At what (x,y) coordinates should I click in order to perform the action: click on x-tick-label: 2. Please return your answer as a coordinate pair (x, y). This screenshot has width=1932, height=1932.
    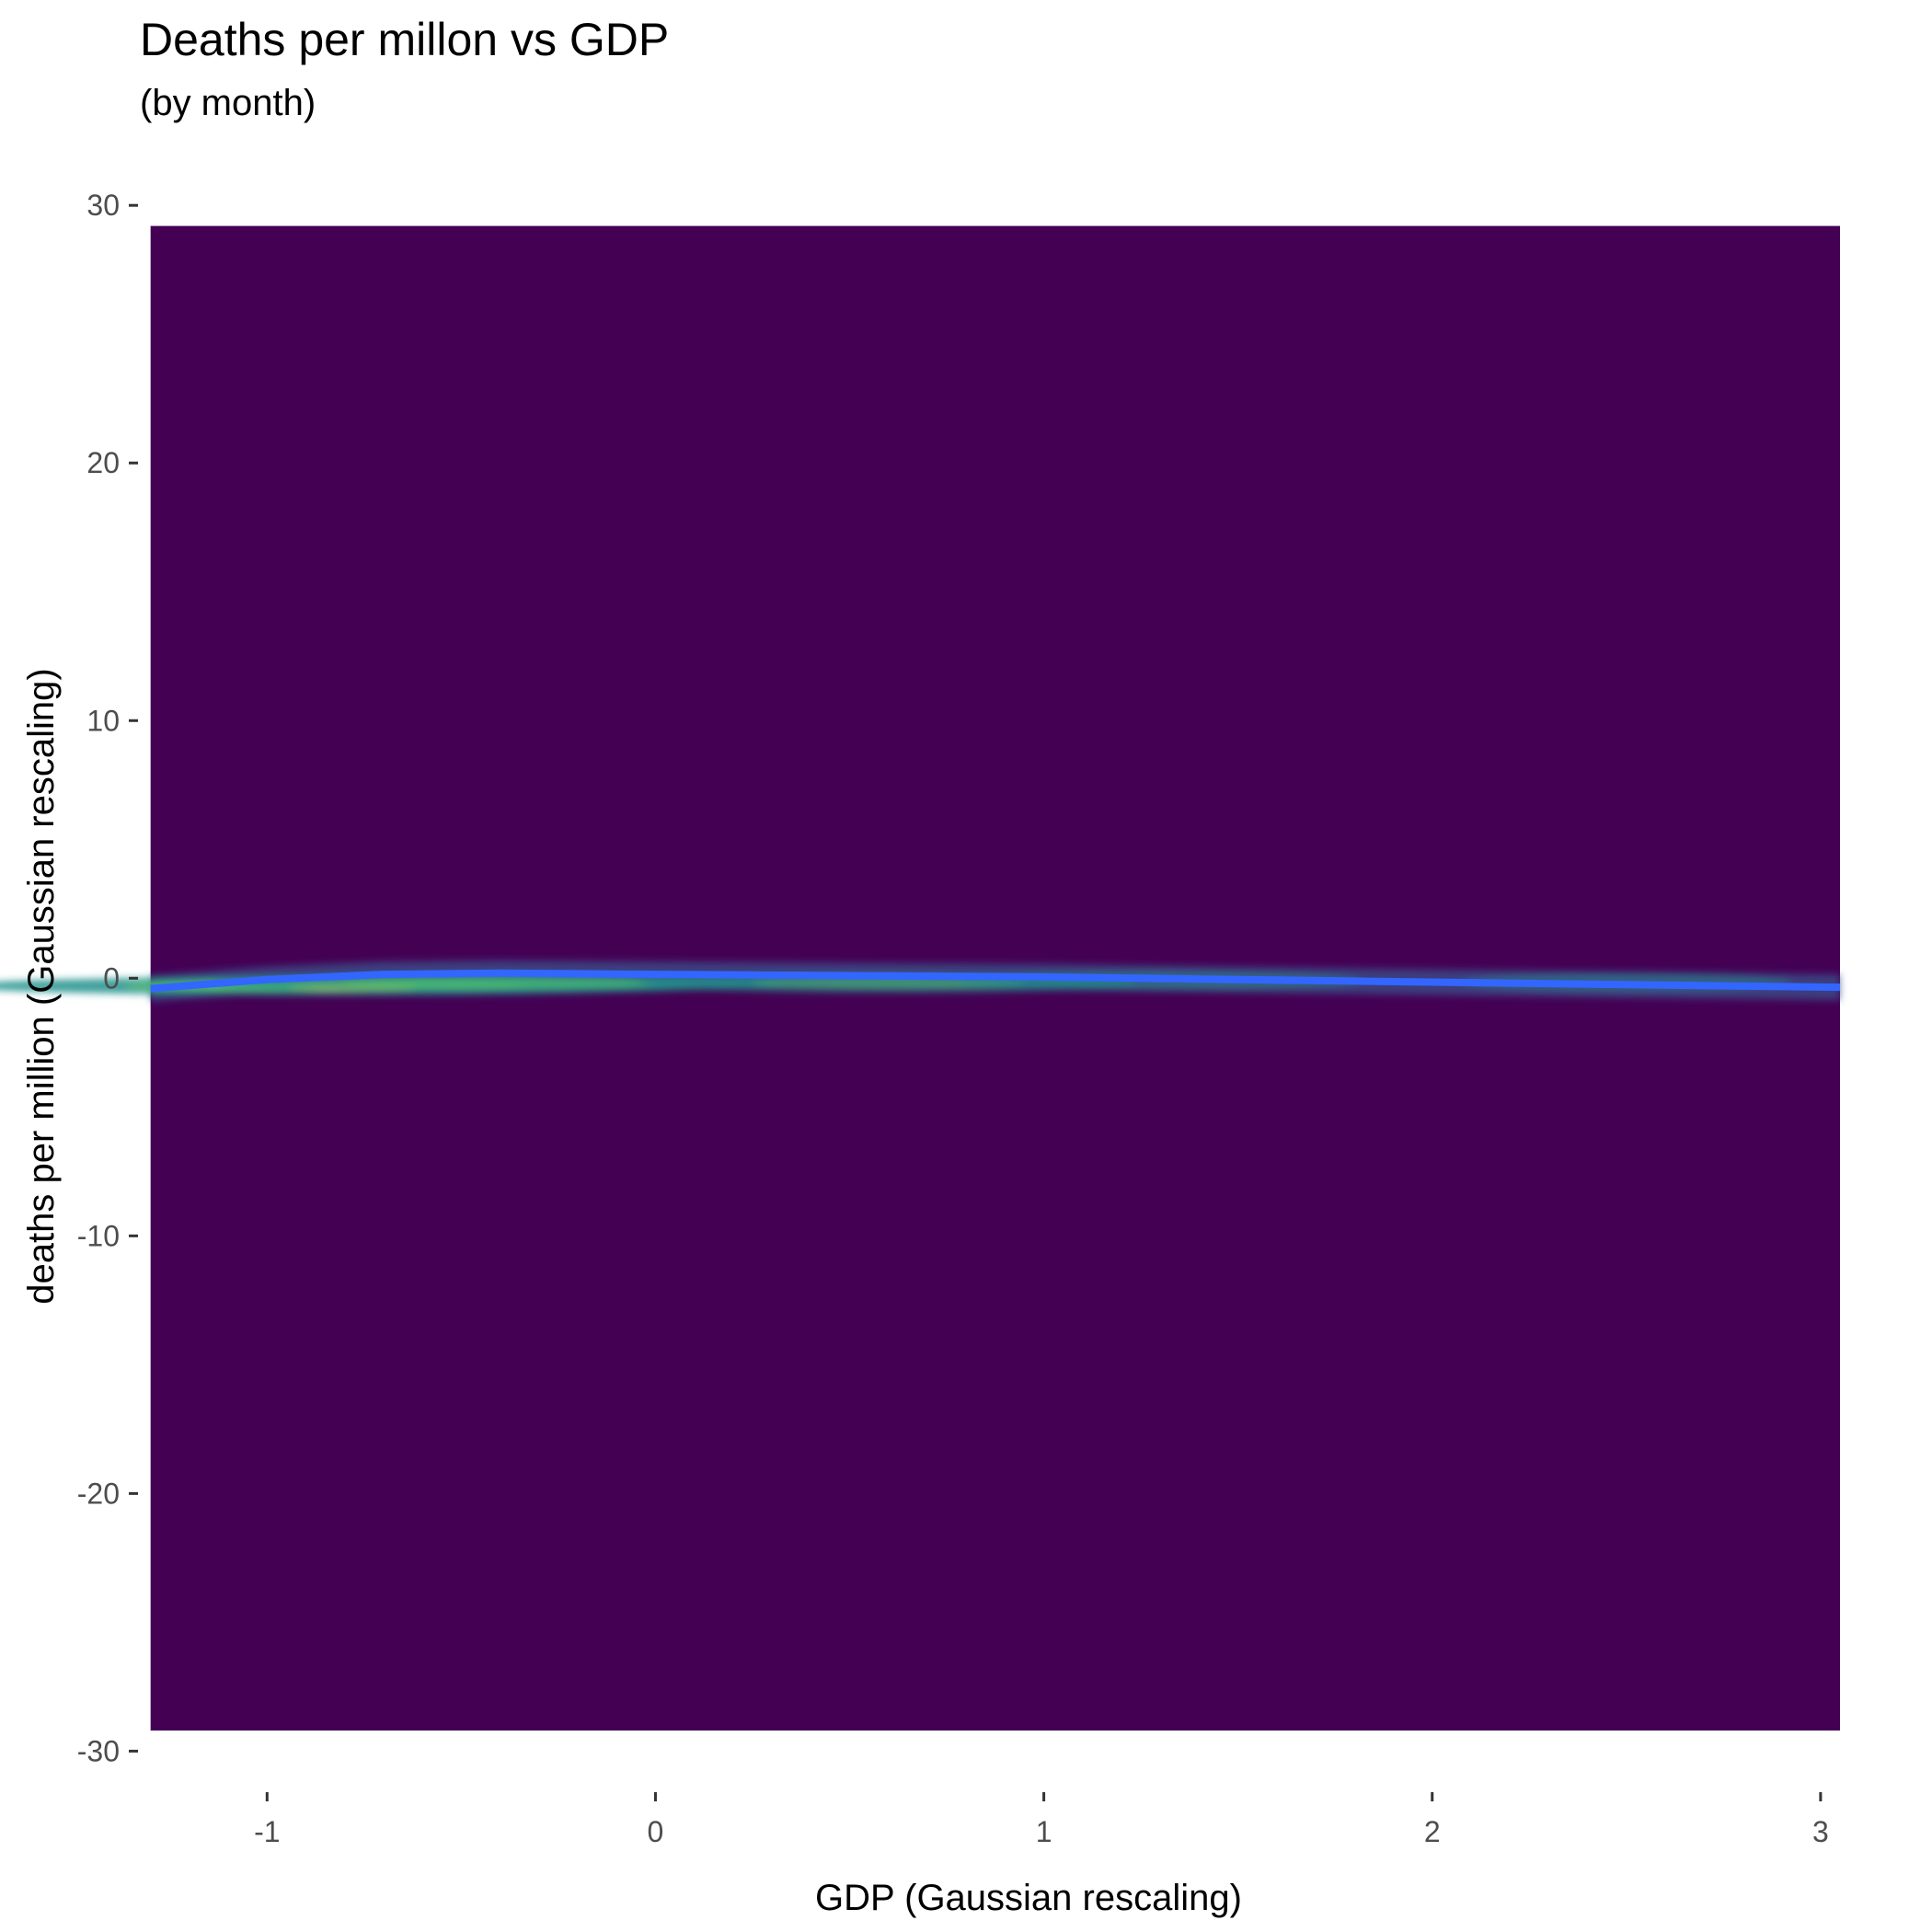
    Looking at the image, I should click on (1432, 1831).